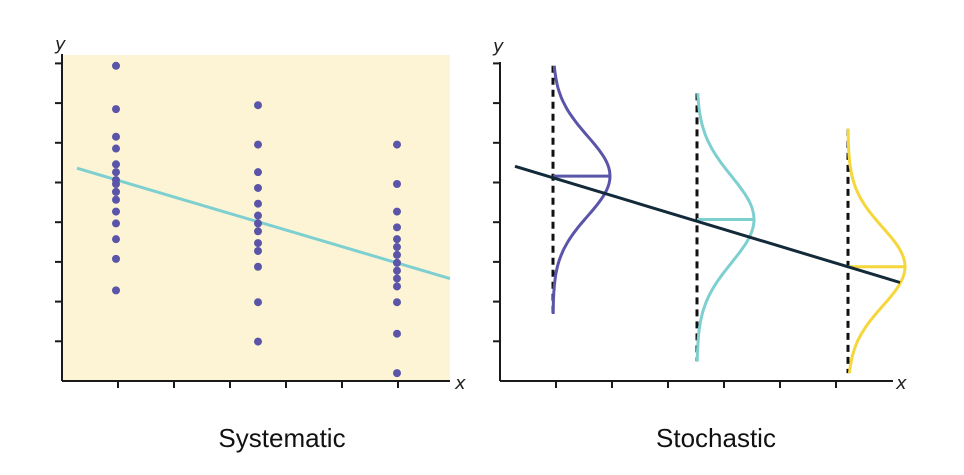 Image resolution: width=964 pixels, height=475 pixels. I want to click on panel-caption: Systematic, so click(281, 438).